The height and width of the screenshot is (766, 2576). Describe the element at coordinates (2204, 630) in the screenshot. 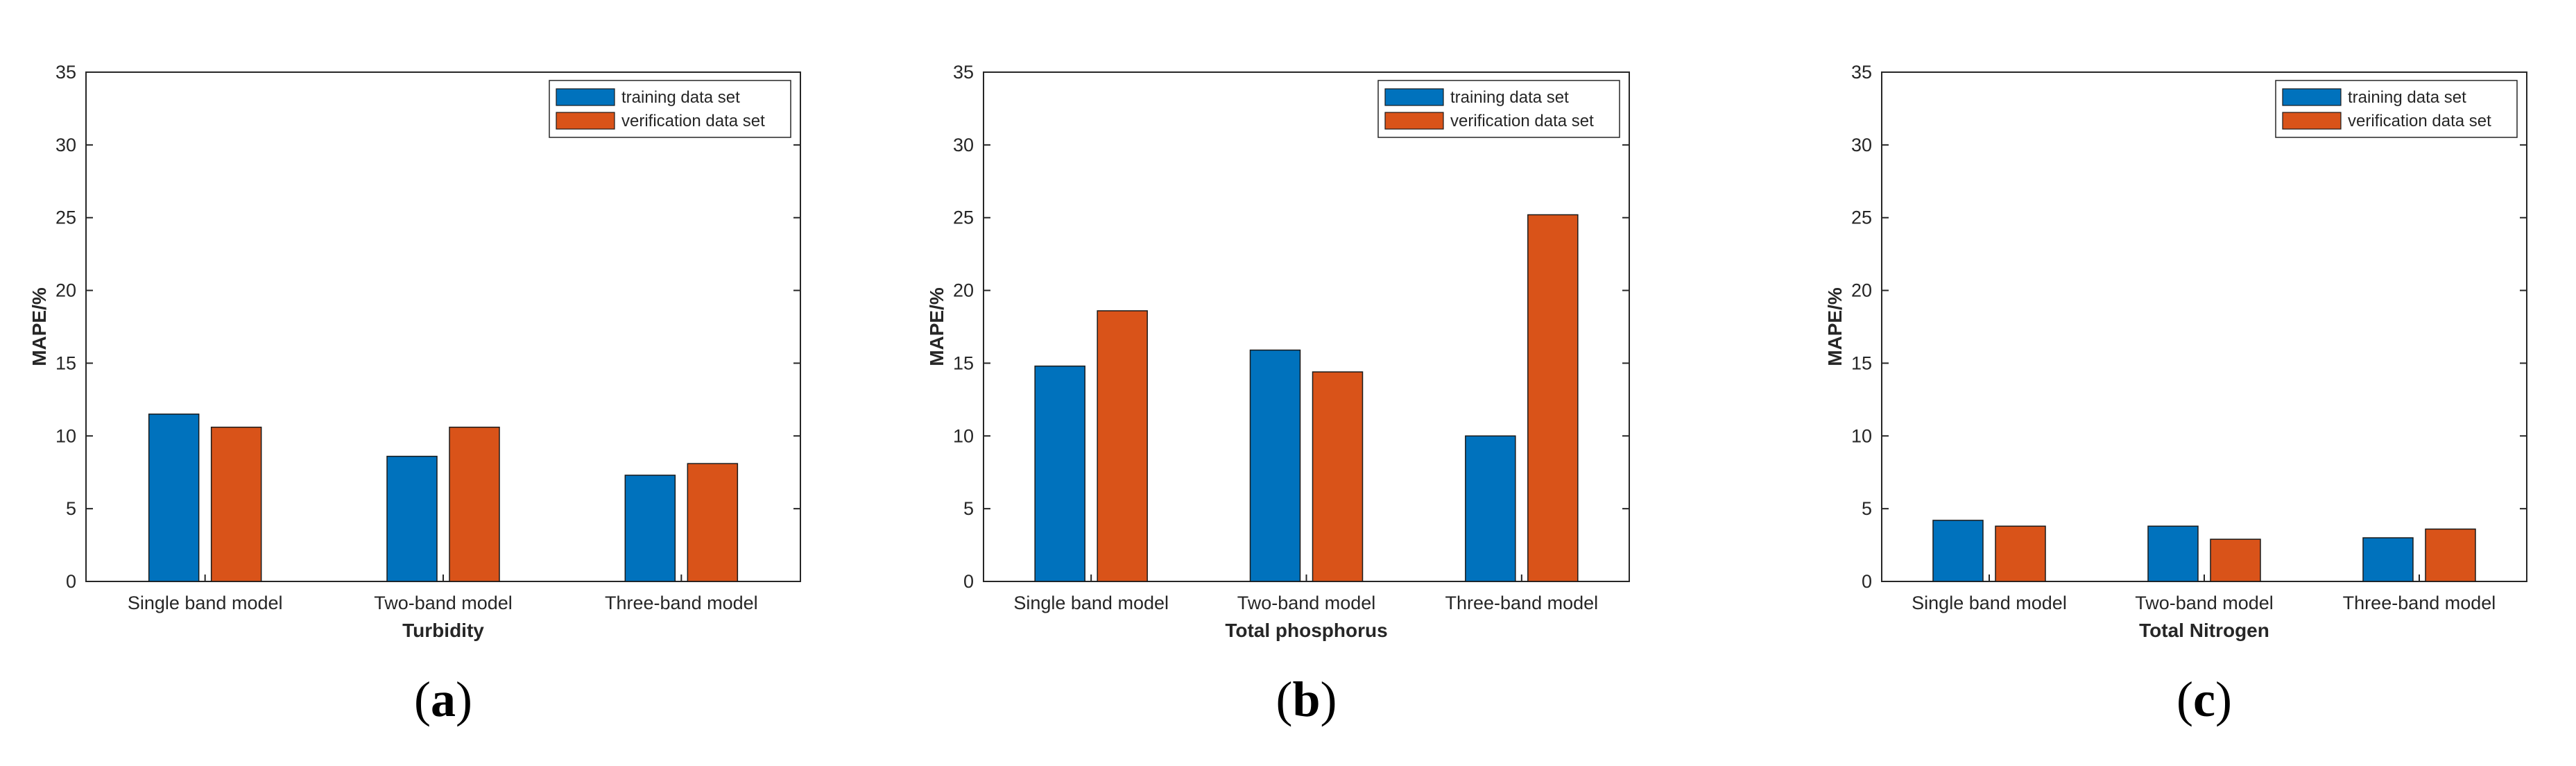

I see `x-axis-label: Total Nitrogen` at that location.